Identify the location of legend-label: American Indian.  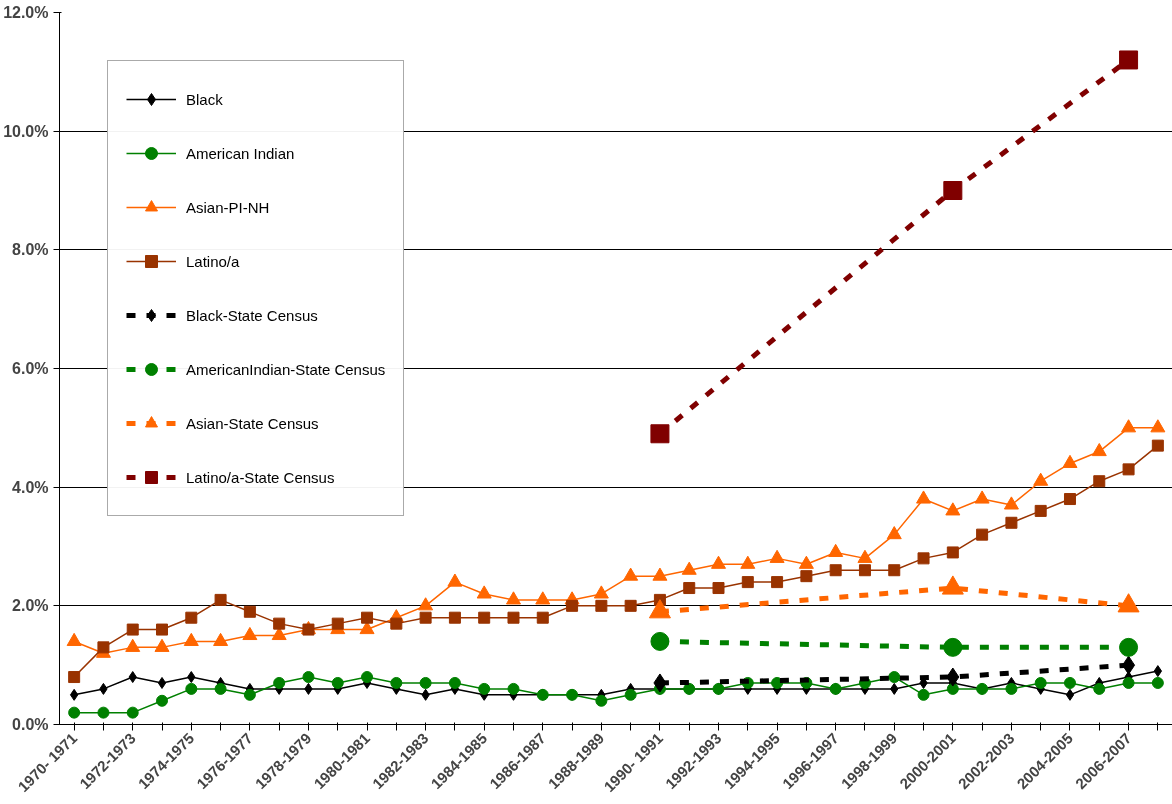
(240, 153).